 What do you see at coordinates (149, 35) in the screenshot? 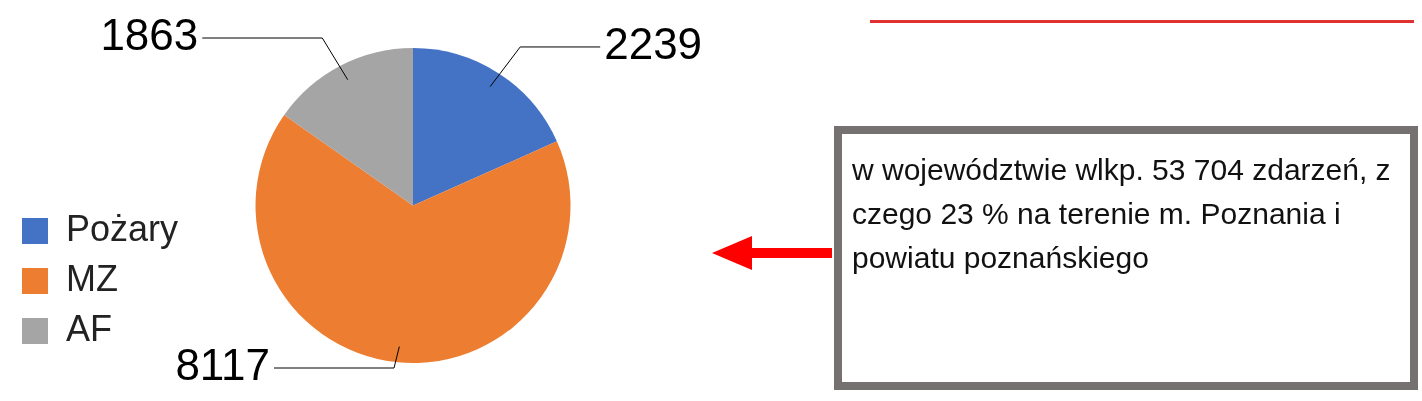
I see `data-label: 1863` at bounding box center [149, 35].